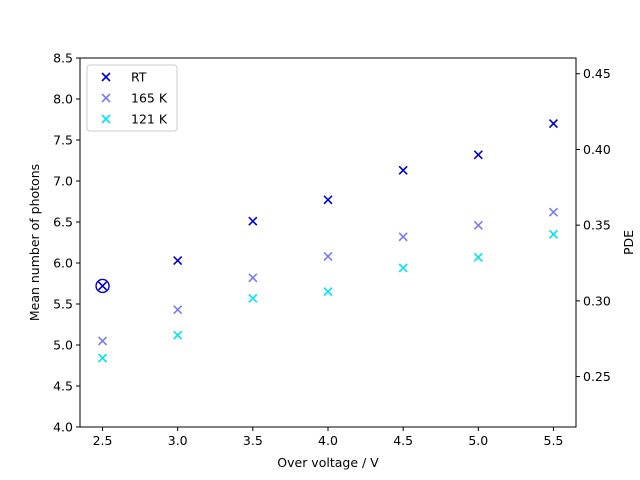  I want to click on data-point-s1-p5-stroke-b, so click(478, 225).